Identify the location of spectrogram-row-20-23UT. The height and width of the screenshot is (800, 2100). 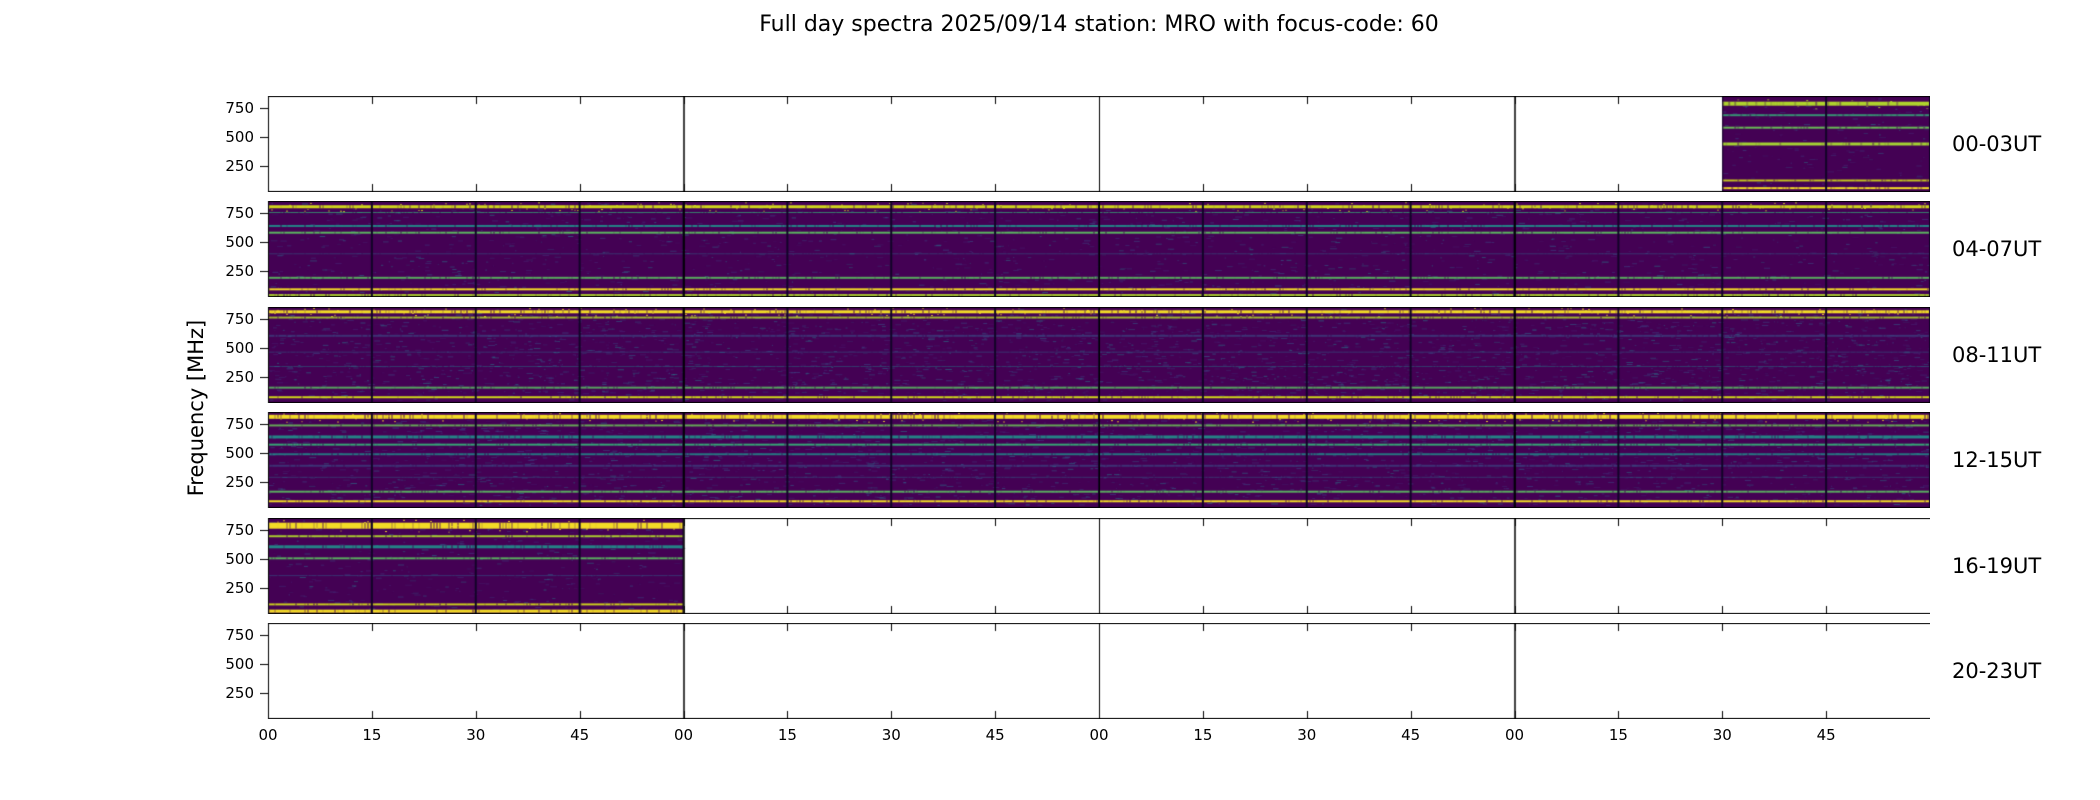
(1095, 671).